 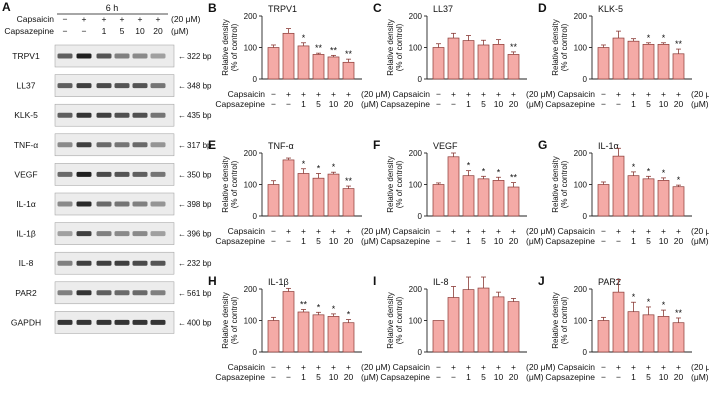 I want to click on y-tick-label: 100, so click(x=251, y=48).